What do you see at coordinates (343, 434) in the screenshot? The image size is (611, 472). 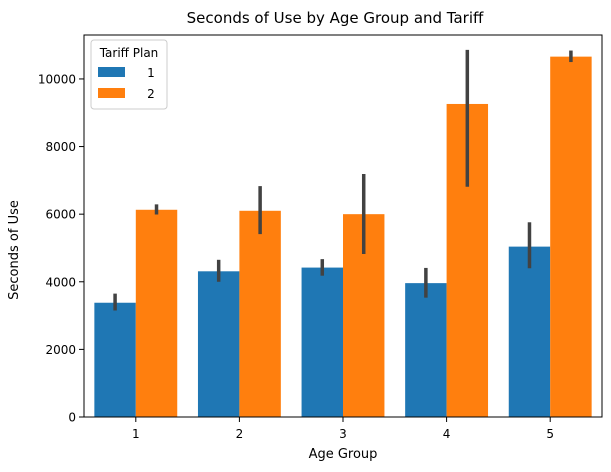 I see `x-tick-label: 3` at bounding box center [343, 434].